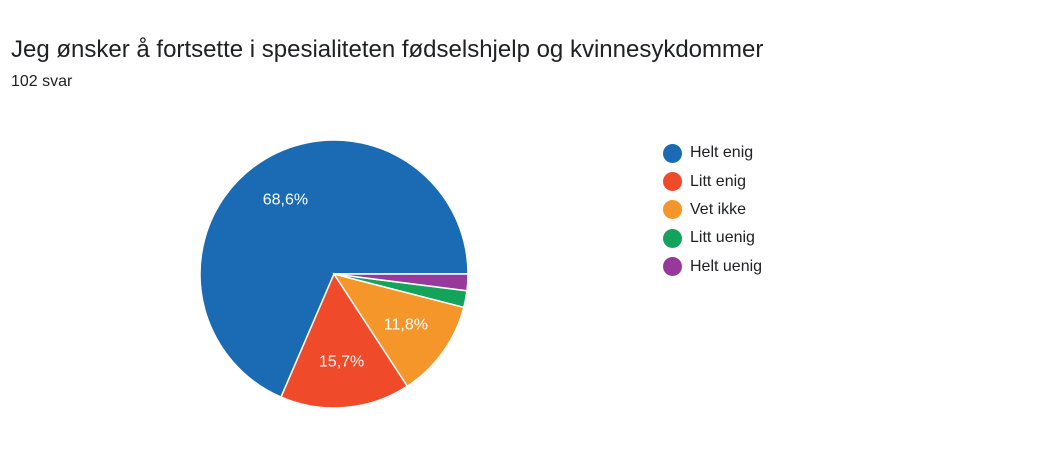 This screenshot has height=459, width=1037. What do you see at coordinates (718, 181) in the screenshot?
I see `legend-label: Litt enig` at bounding box center [718, 181].